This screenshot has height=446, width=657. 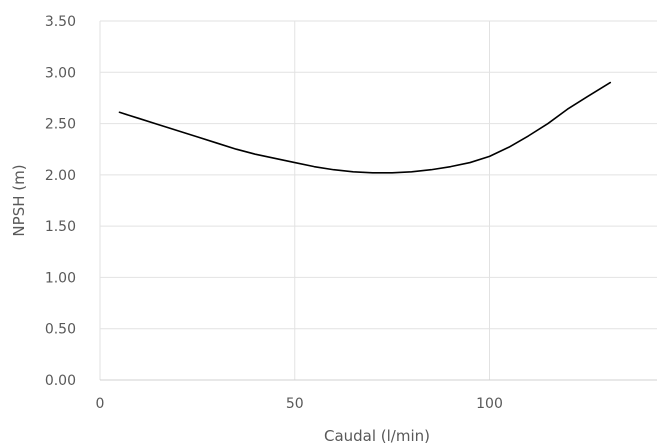 I want to click on x-tick-label: 50, so click(x=295, y=404).